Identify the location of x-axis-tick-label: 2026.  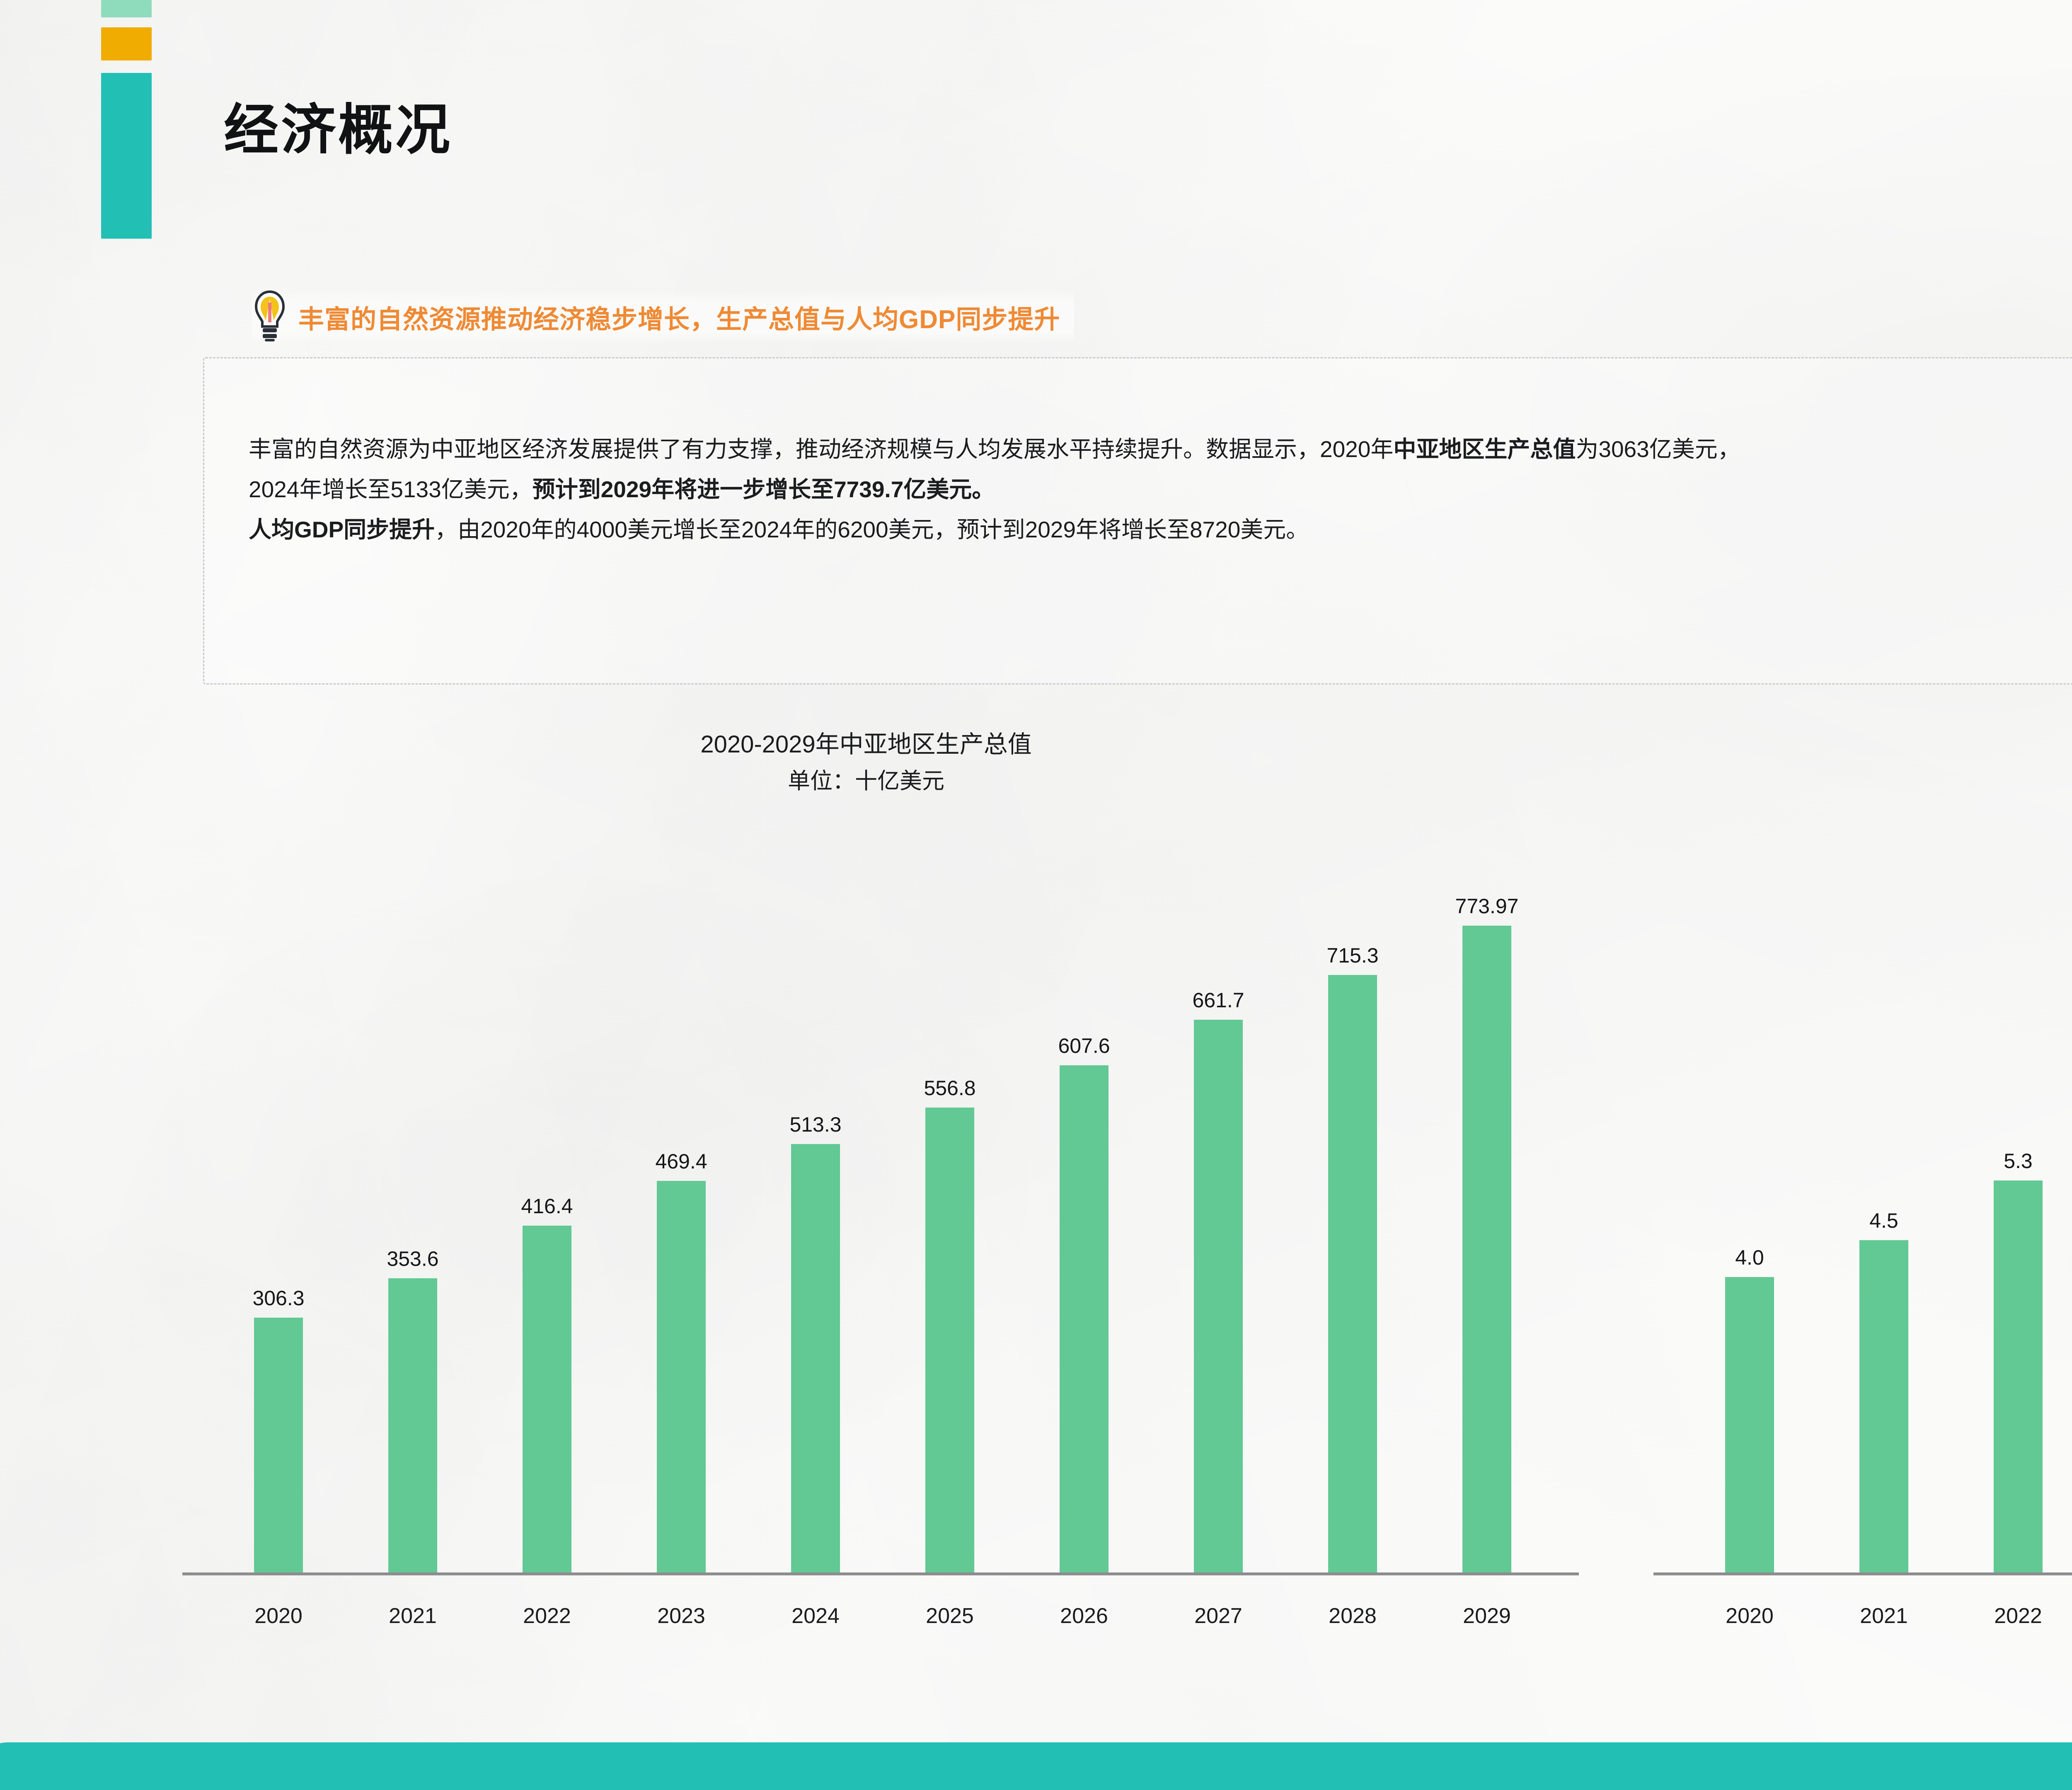
(1084, 1616).